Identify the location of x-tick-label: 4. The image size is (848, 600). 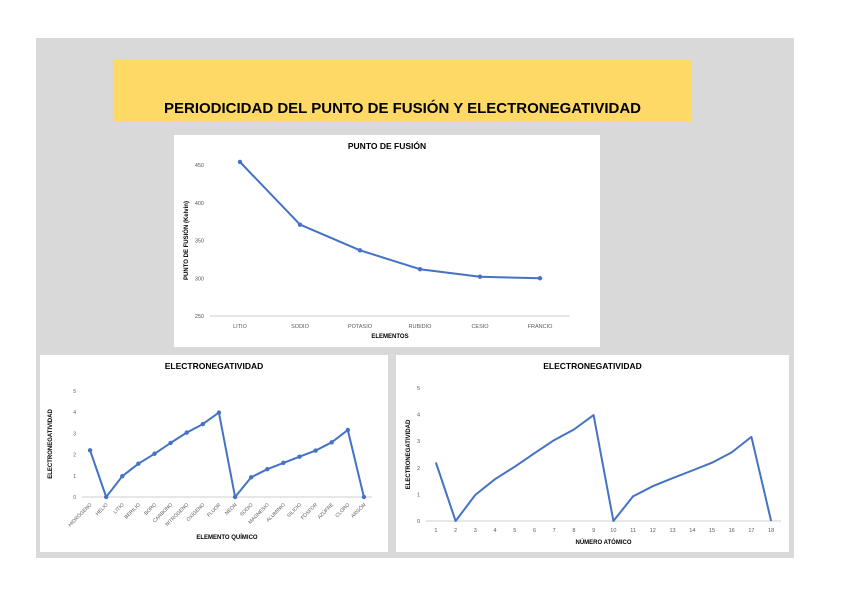
(494, 531).